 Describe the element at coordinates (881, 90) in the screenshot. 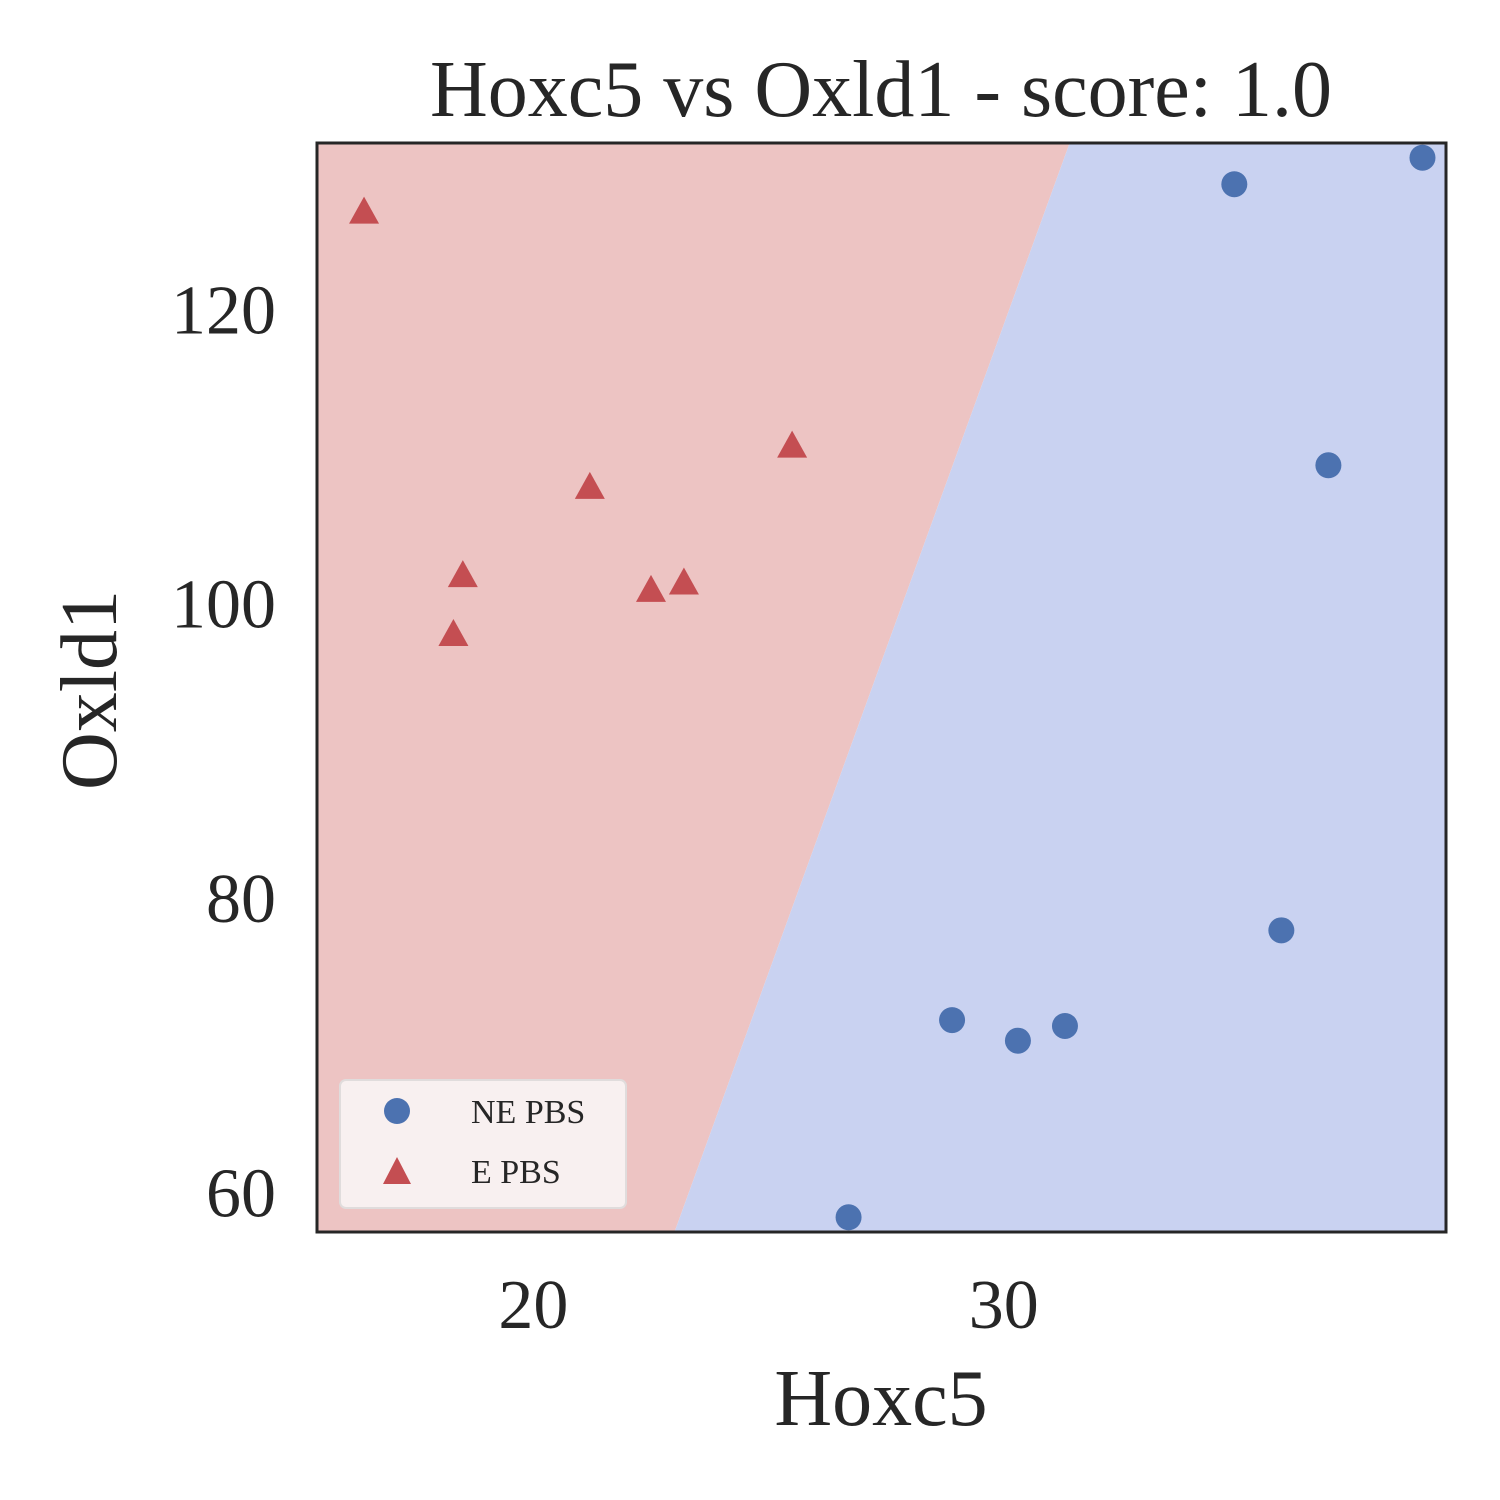

I see `chart-title: Hoxc5 vs Oxld1 - score: 1.0` at that location.